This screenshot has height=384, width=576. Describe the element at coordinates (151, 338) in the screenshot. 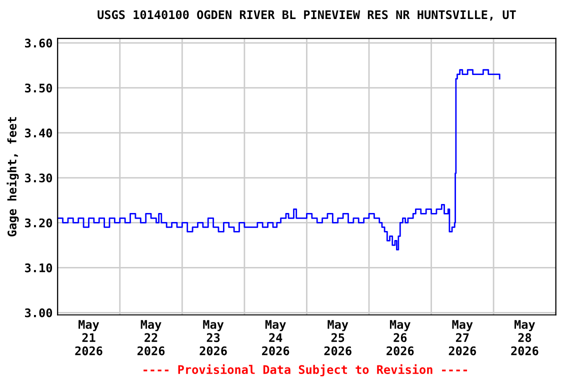

I see `x-tick-label: May 22 2026` at that location.